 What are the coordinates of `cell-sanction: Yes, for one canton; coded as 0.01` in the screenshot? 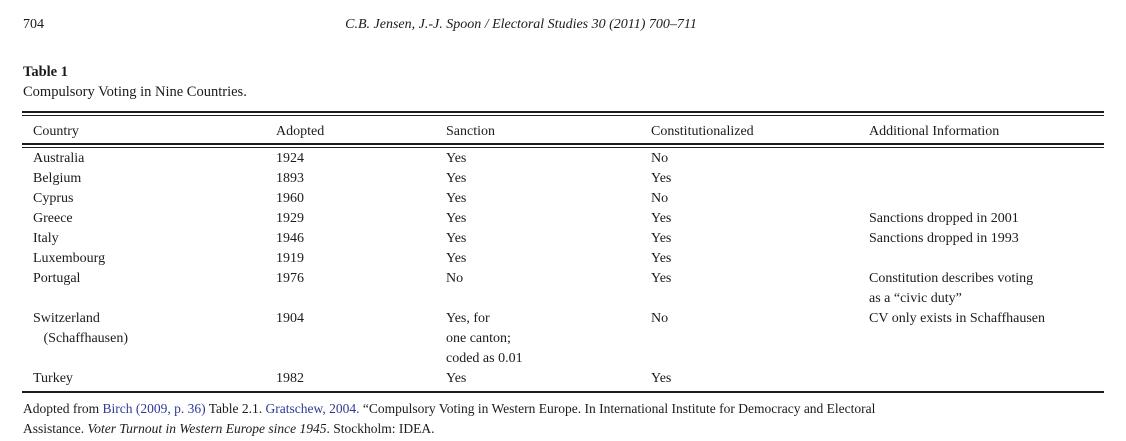 It's located at (484, 338).